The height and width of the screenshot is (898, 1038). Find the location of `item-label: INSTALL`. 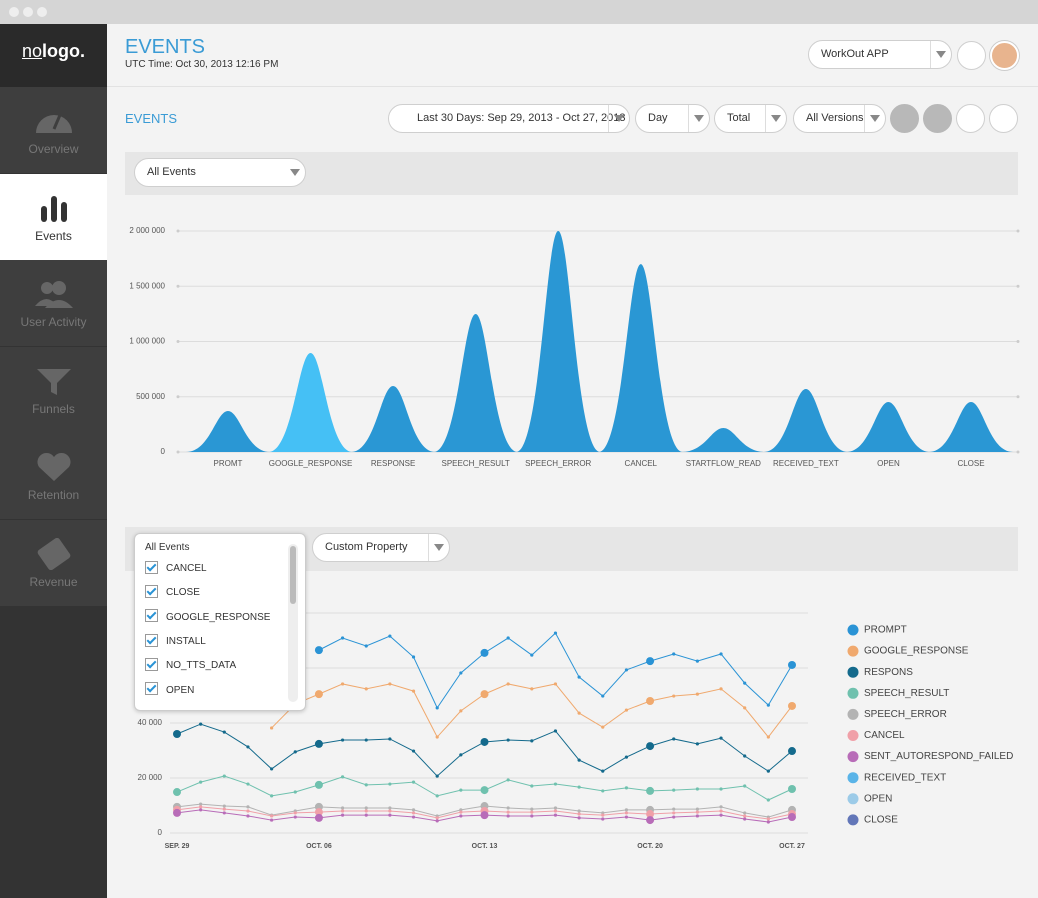

item-label: INSTALL is located at coordinates (186, 641).